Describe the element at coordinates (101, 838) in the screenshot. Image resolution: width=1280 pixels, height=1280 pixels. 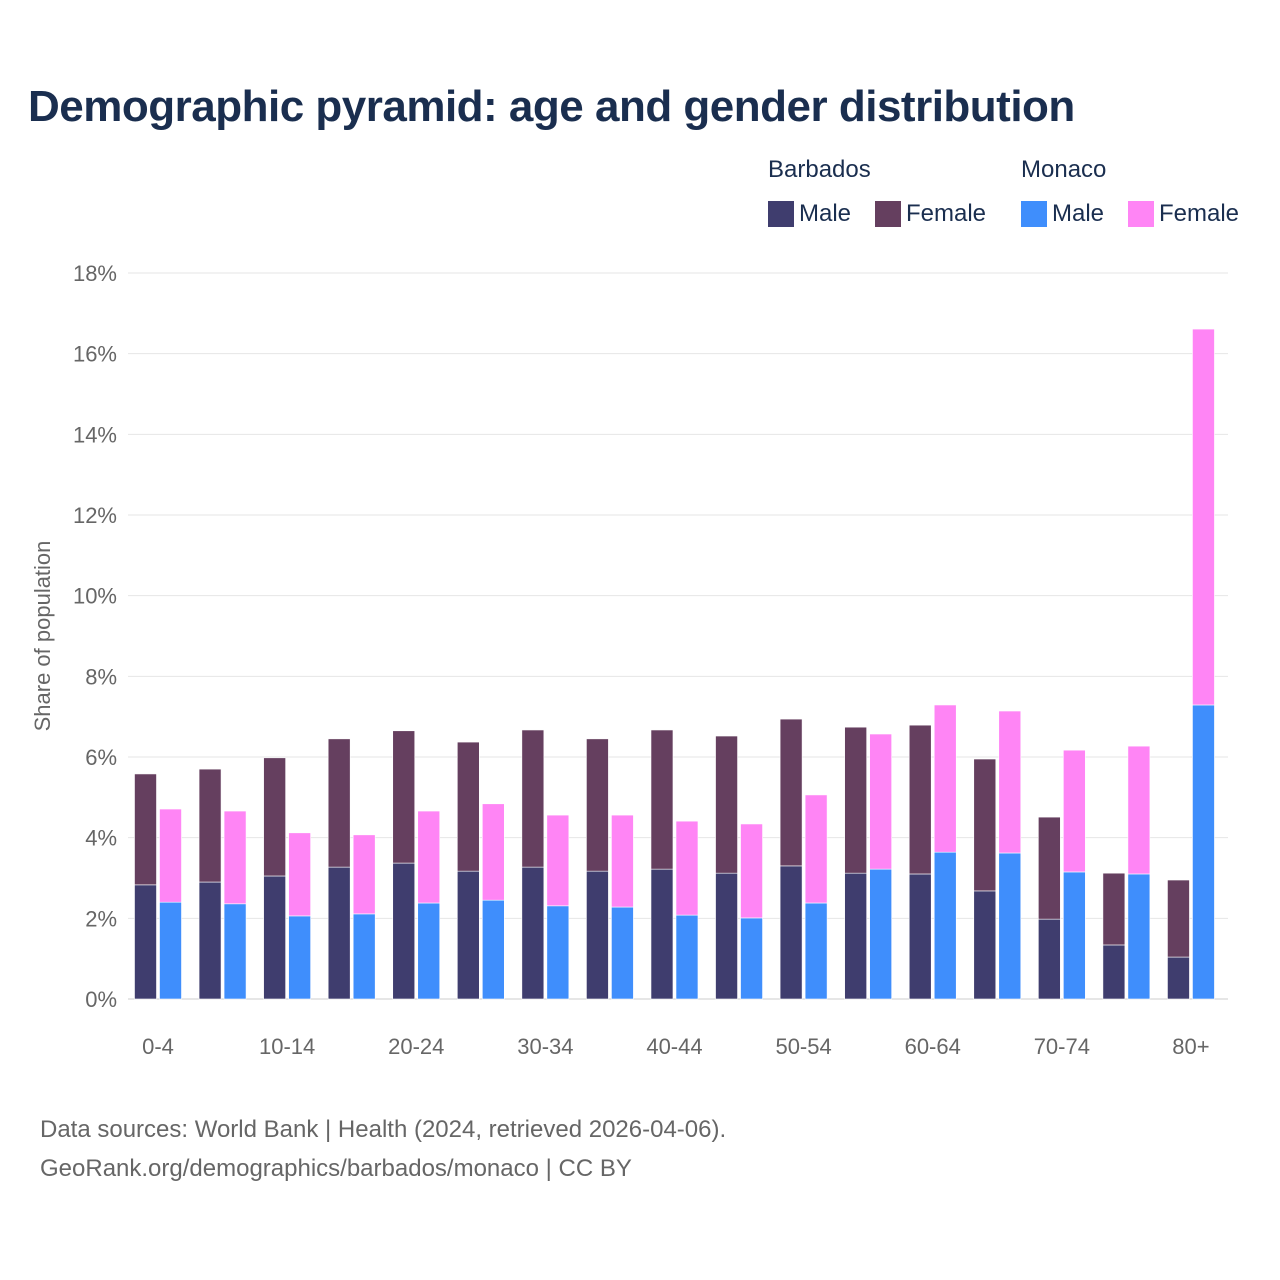
I see `y-tick-label: 4%` at that location.